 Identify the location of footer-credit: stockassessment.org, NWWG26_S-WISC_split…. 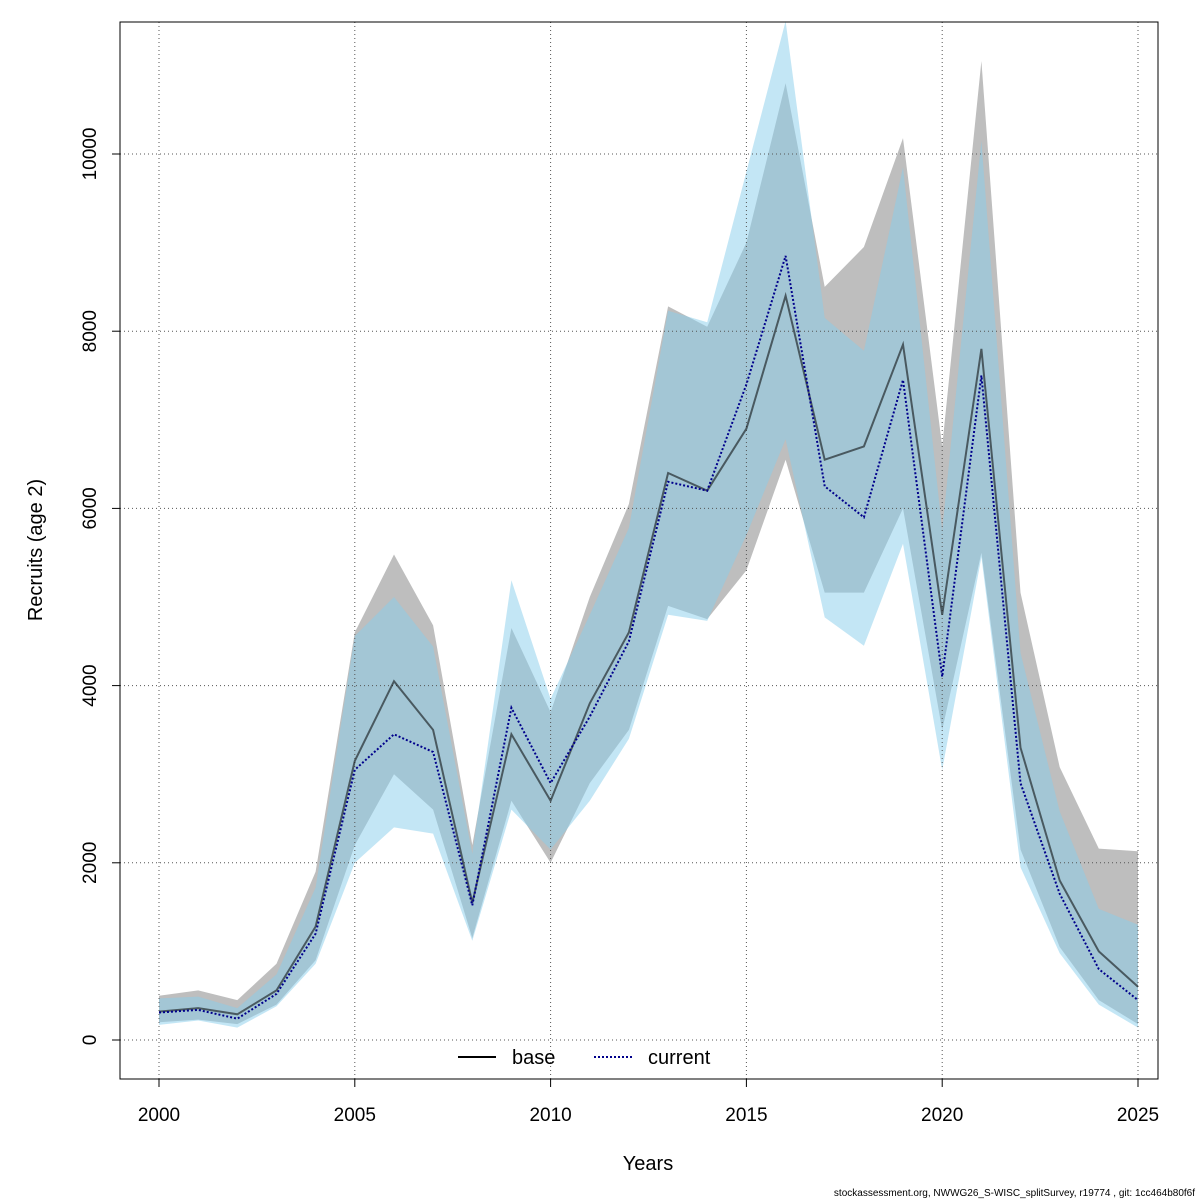
(1014, 1193).